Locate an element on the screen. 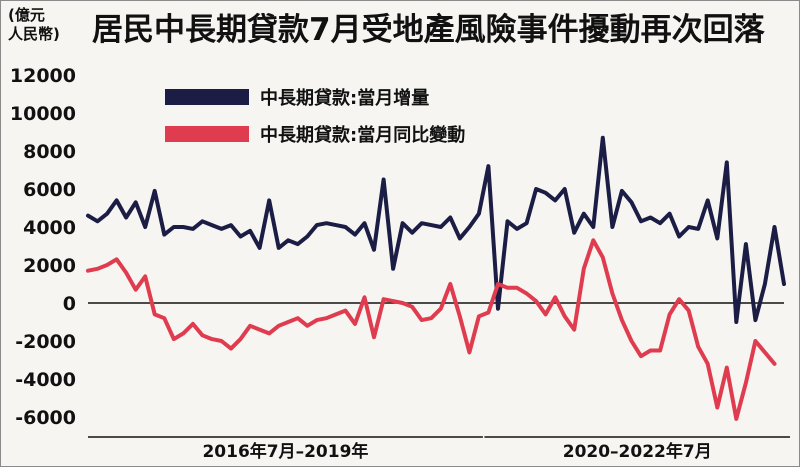 The width and height of the screenshot is (800, 467). y-tick-label: -2000 is located at coordinates (45, 342).